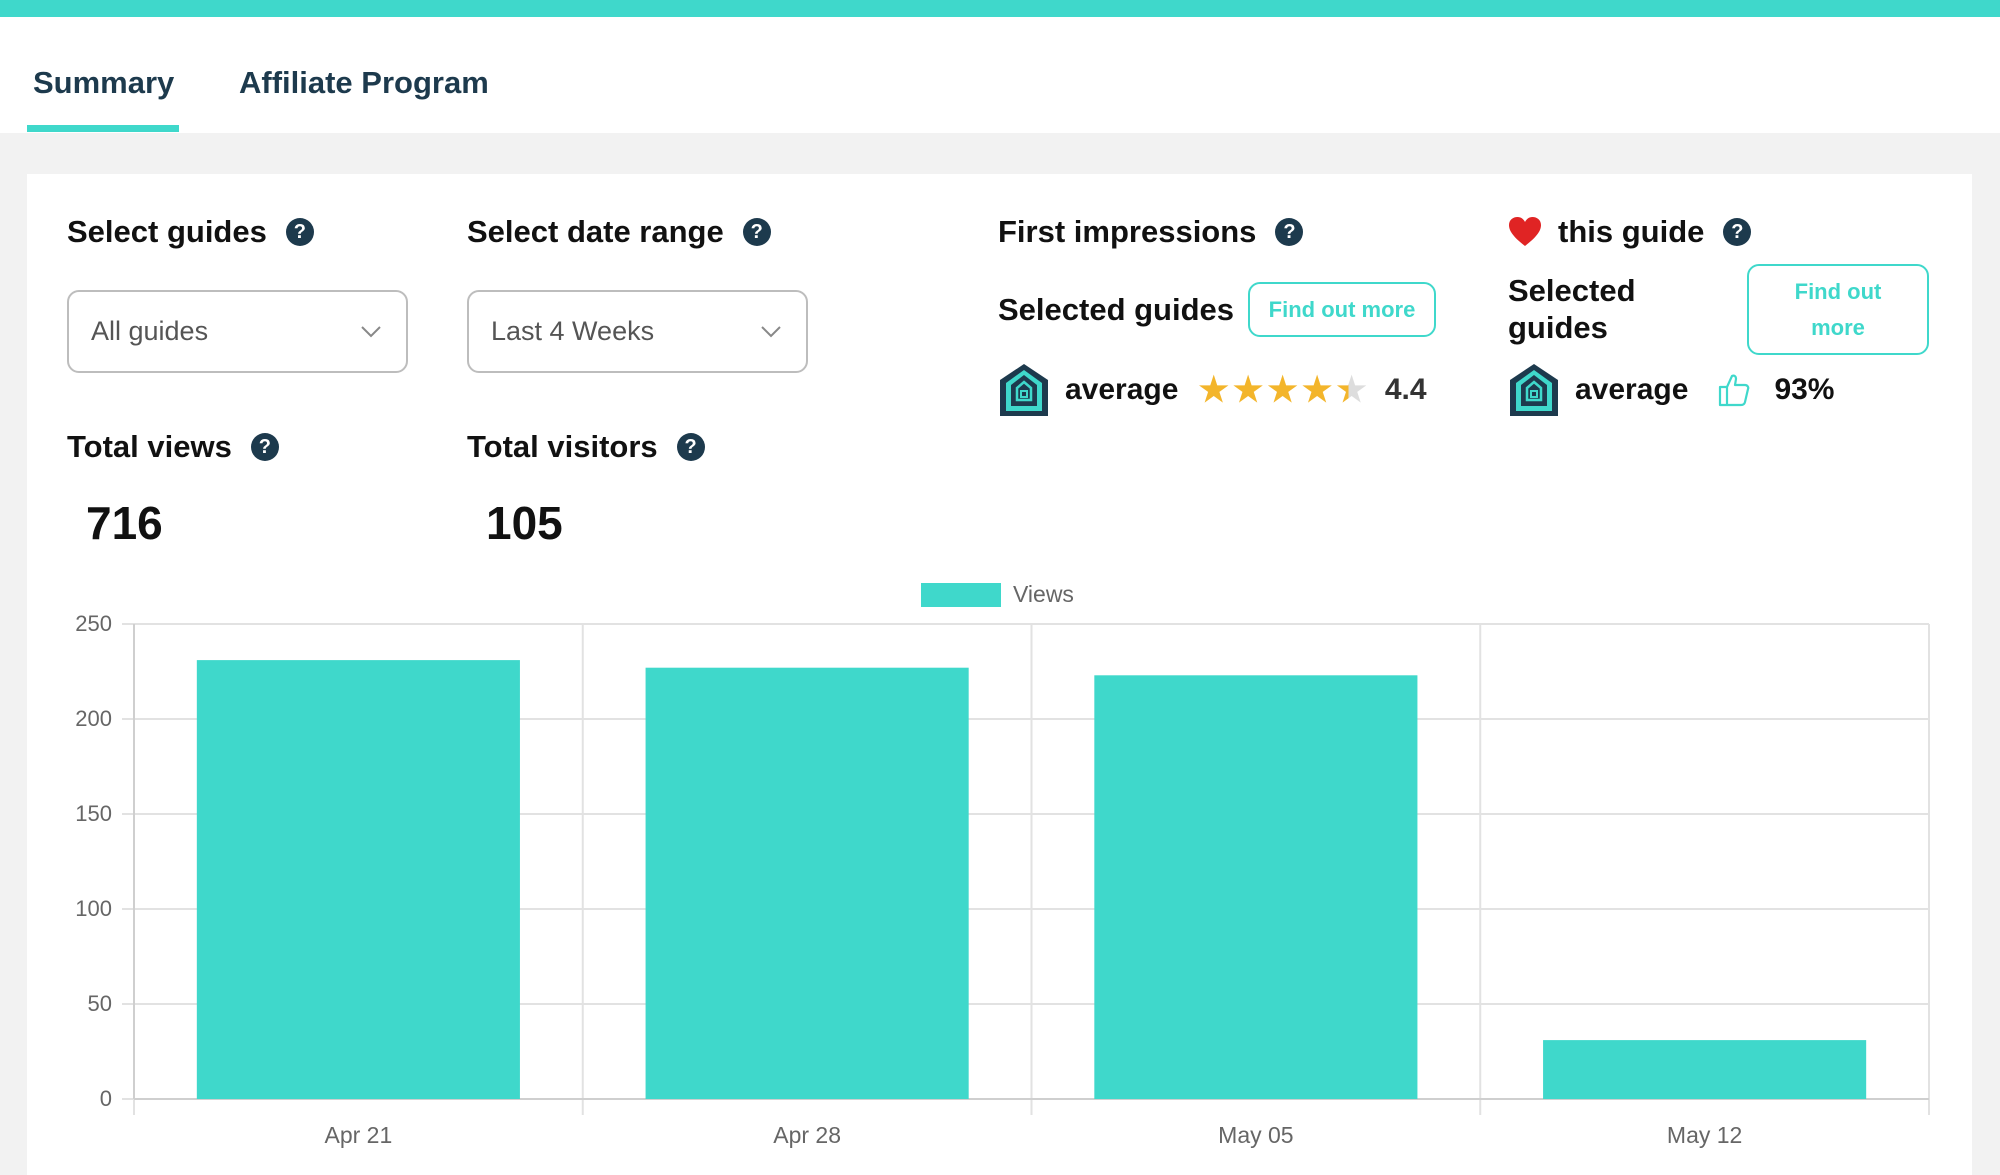  Describe the element at coordinates (1342, 309) in the screenshot. I see `first-impressions-find-out-more-button: Find out more` at that location.